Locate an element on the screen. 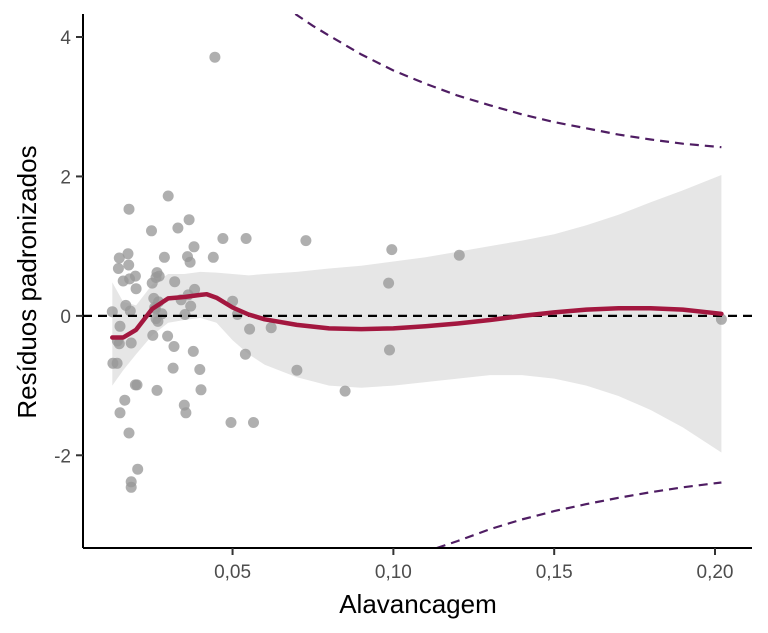 This screenshot has width=768, height=633. y-tick-label: 0 is located at coordinates (65, 317).